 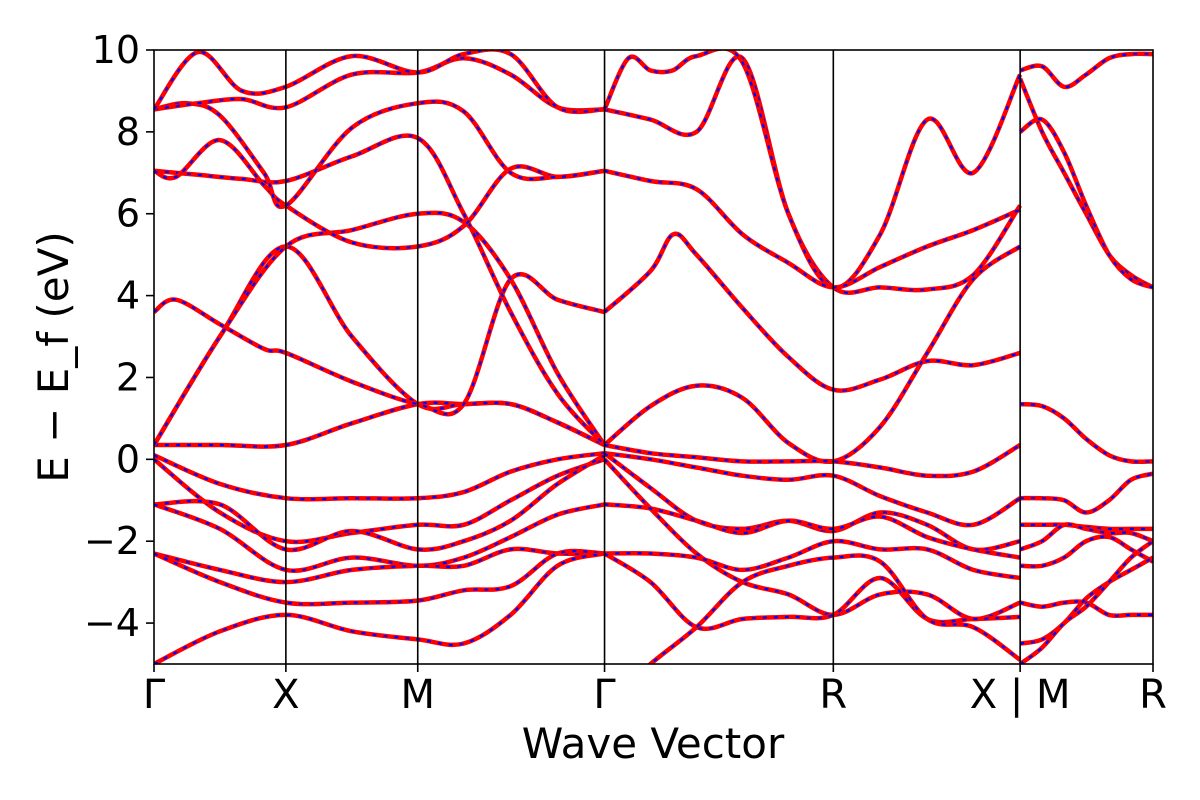 What do you see at coordinates (116, 50) in the screenshot?
I see `y-tick-label-8: 10` at bounding box center [116, 50].